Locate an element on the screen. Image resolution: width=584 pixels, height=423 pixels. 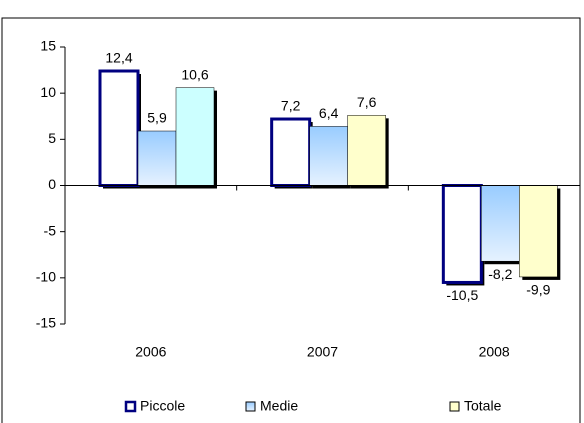
y-tick-label: -15 is located at coordinates (46, 323).